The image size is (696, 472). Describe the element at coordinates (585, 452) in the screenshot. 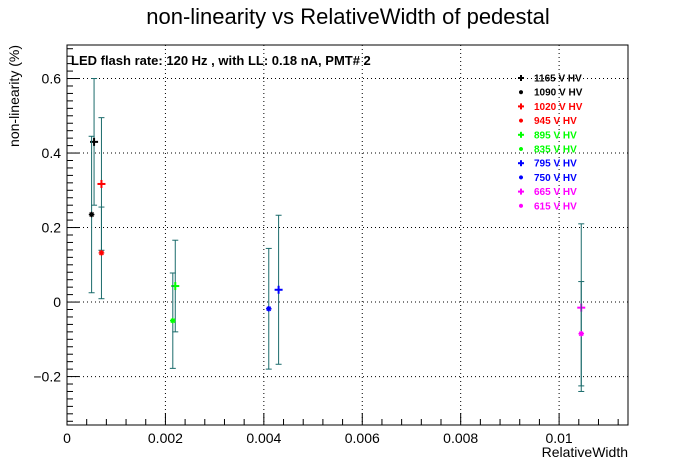

I see `x-axis-label: RelativeWidth` at that location.